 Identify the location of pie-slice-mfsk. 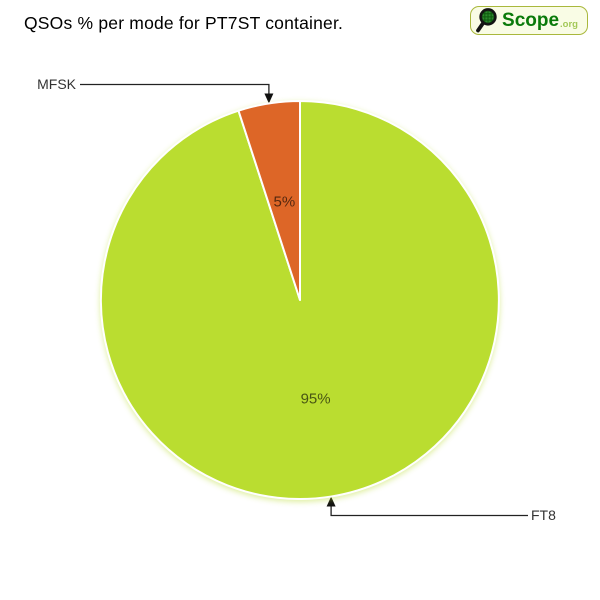
(269, 200).